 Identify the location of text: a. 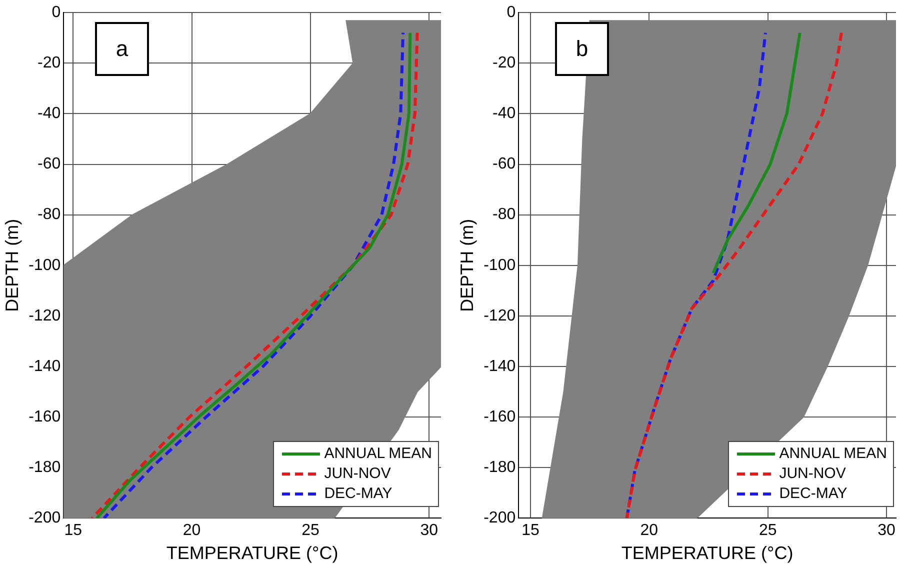
(122, 49).